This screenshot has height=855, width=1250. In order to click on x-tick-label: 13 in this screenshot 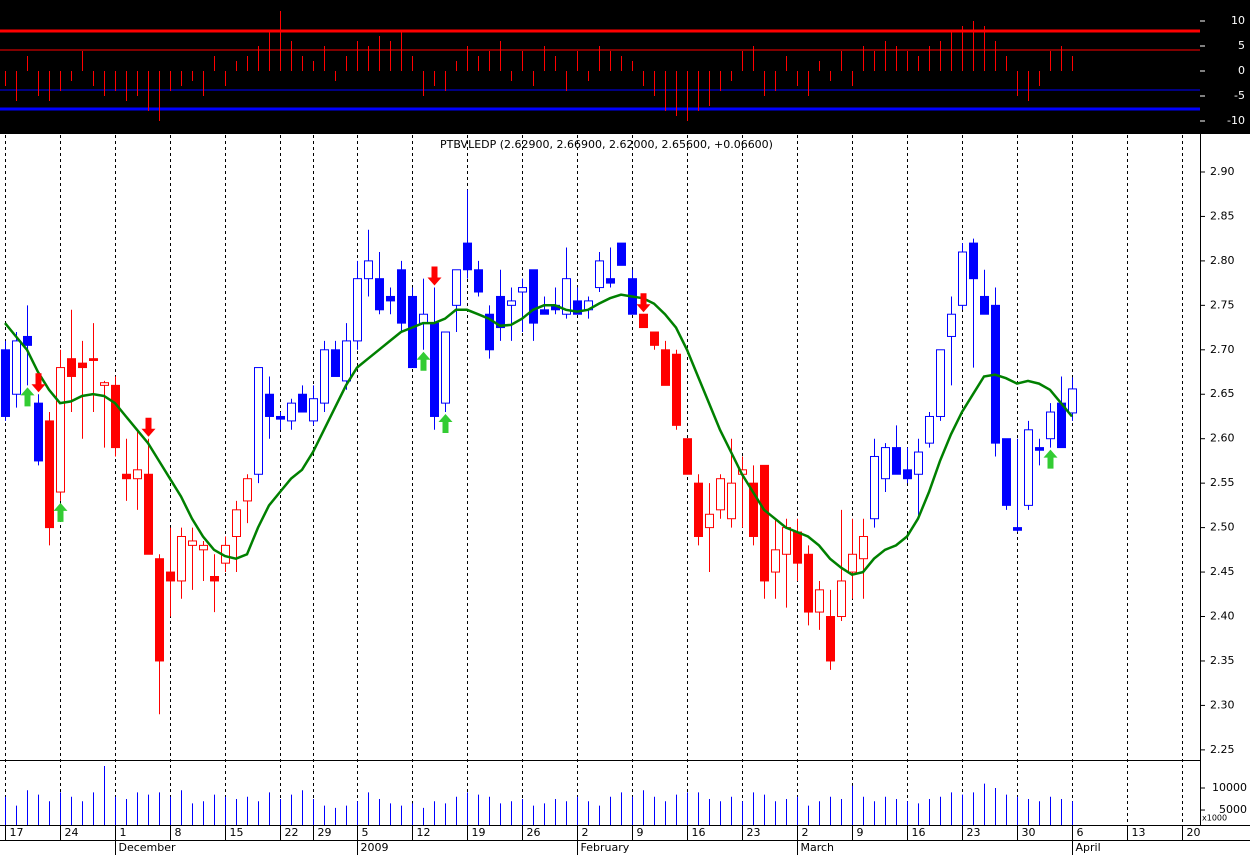, I will do `click(1139, 832)`.